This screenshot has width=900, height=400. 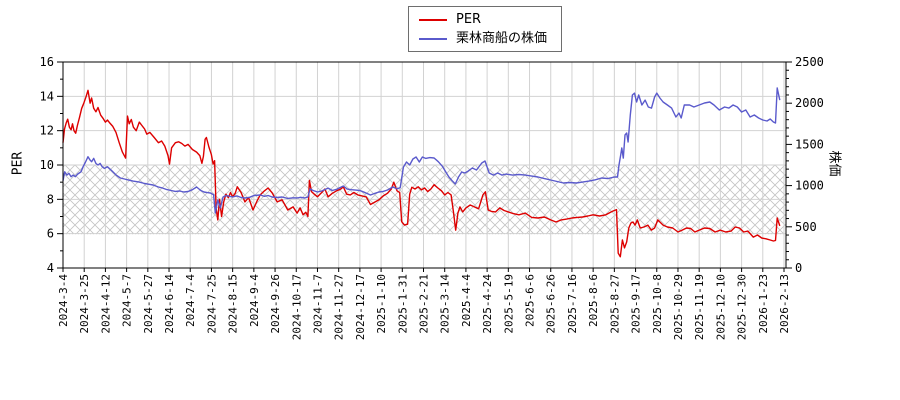 I want to click on svg-text: 2025-2-21, so click(x=424, y=304).